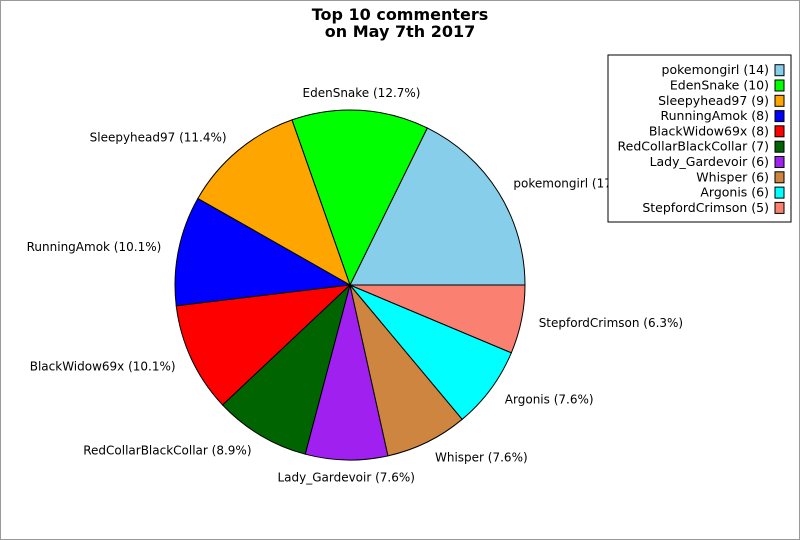  What do you see at coordinates (709, 161) in the screenshot?
I see `legend-label-lady-gardevoir: Lady_Gardevoir (6)` at bounding box center [709, 161].